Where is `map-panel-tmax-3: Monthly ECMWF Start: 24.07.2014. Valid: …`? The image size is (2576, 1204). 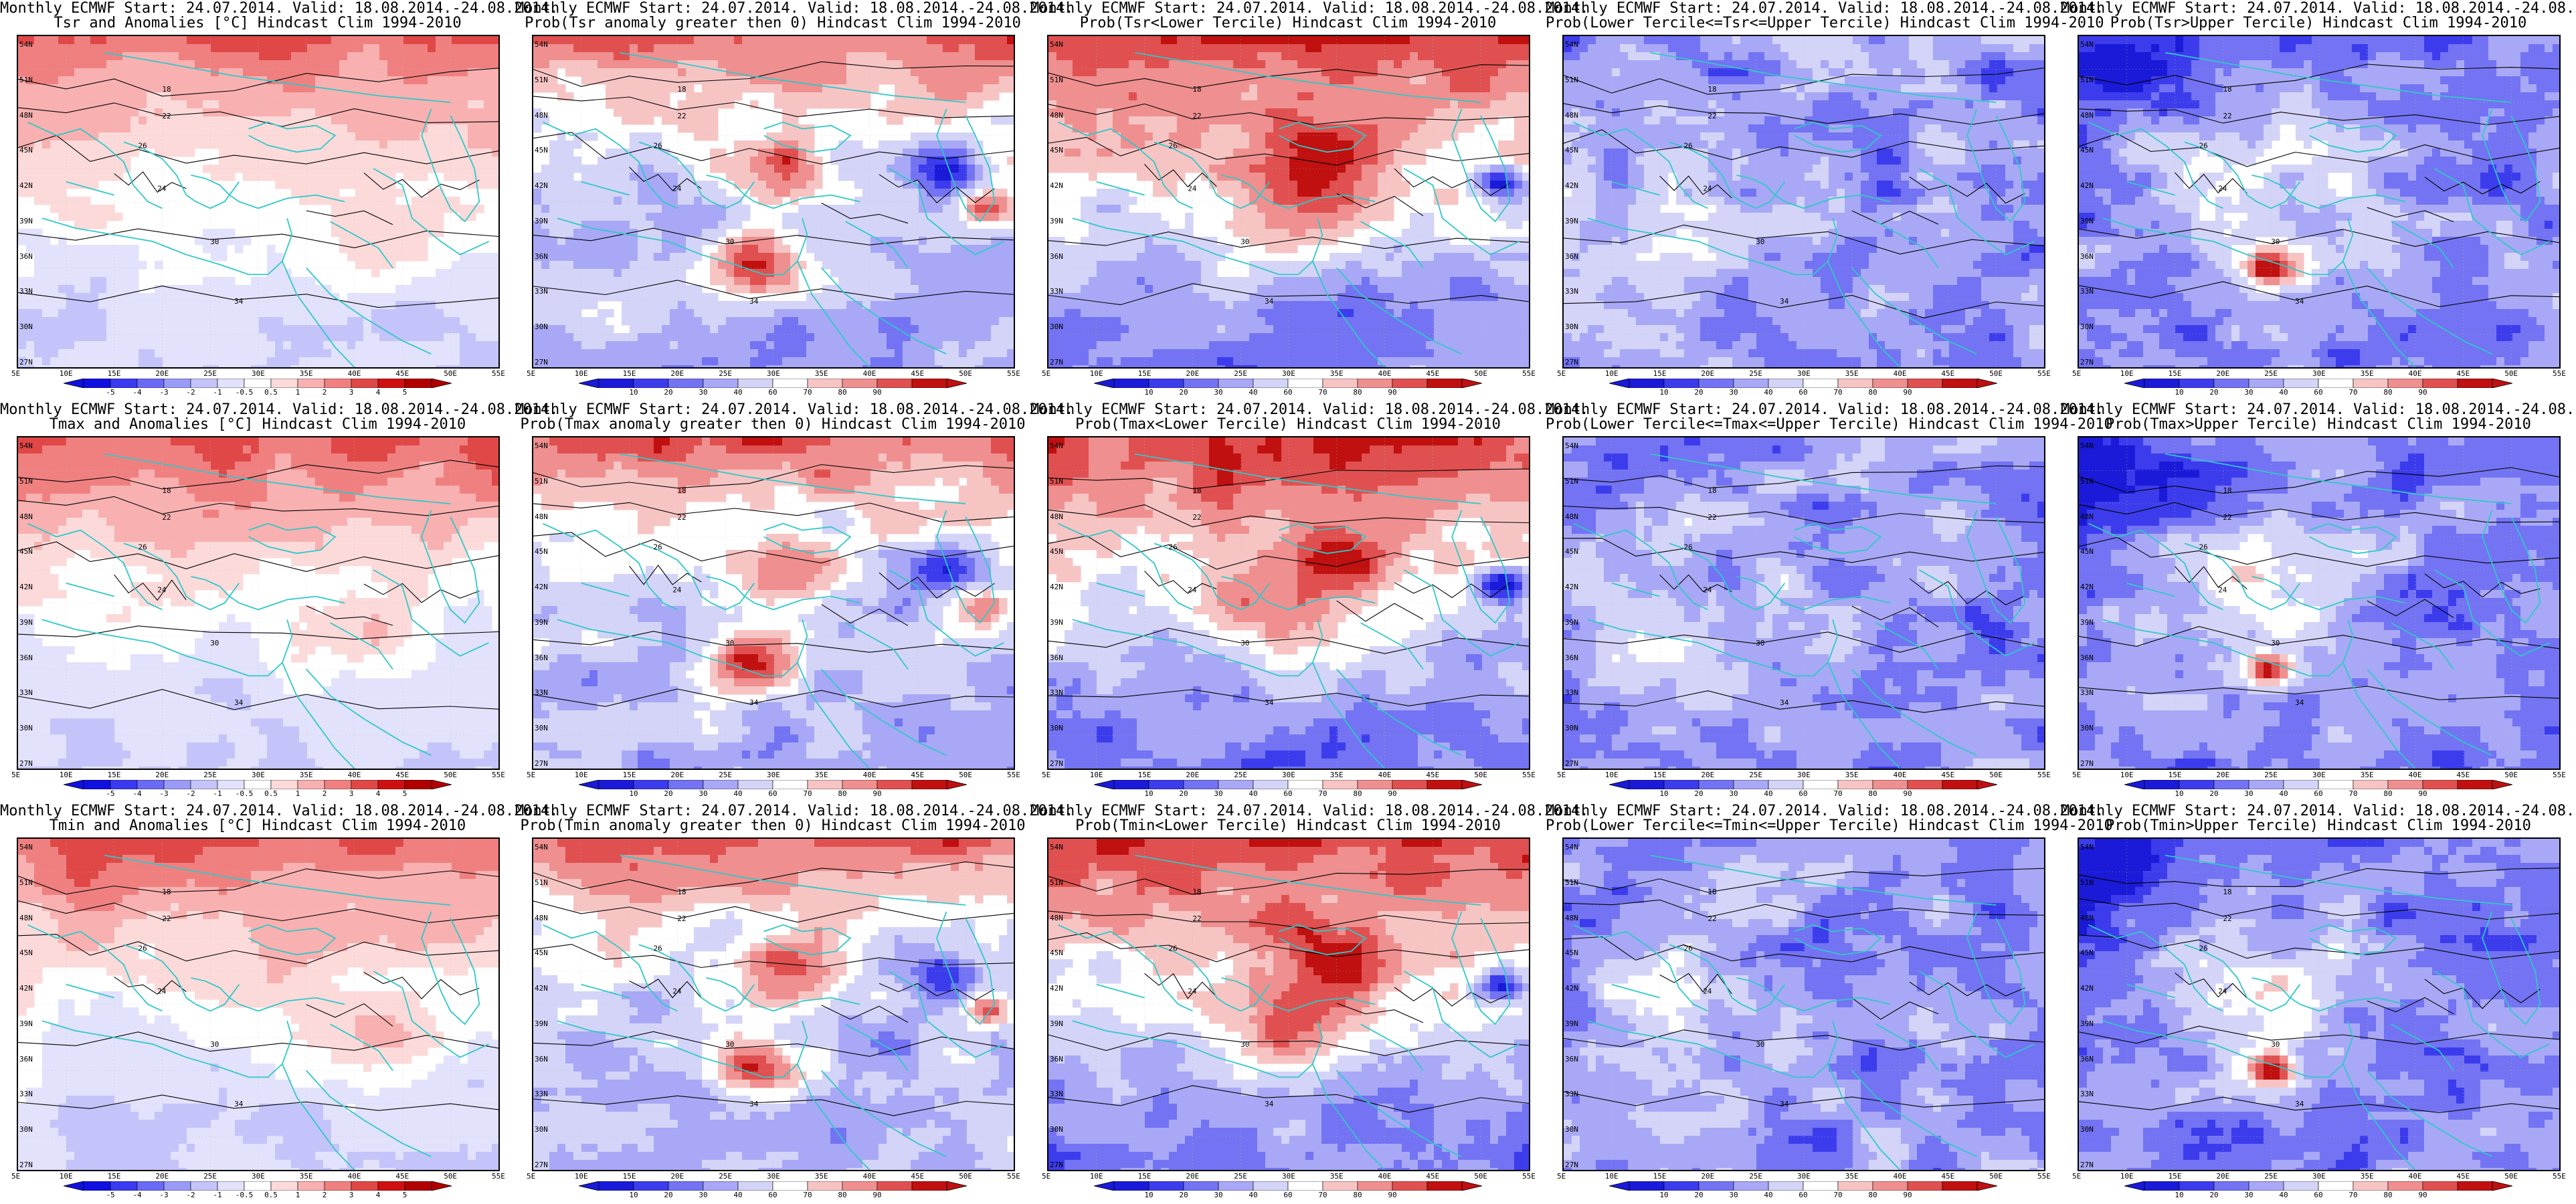 map-panel-tmax-3: Monthly ECMWF Start: 24.07.2014. Valid: … is located at coordinates (1309, 602).